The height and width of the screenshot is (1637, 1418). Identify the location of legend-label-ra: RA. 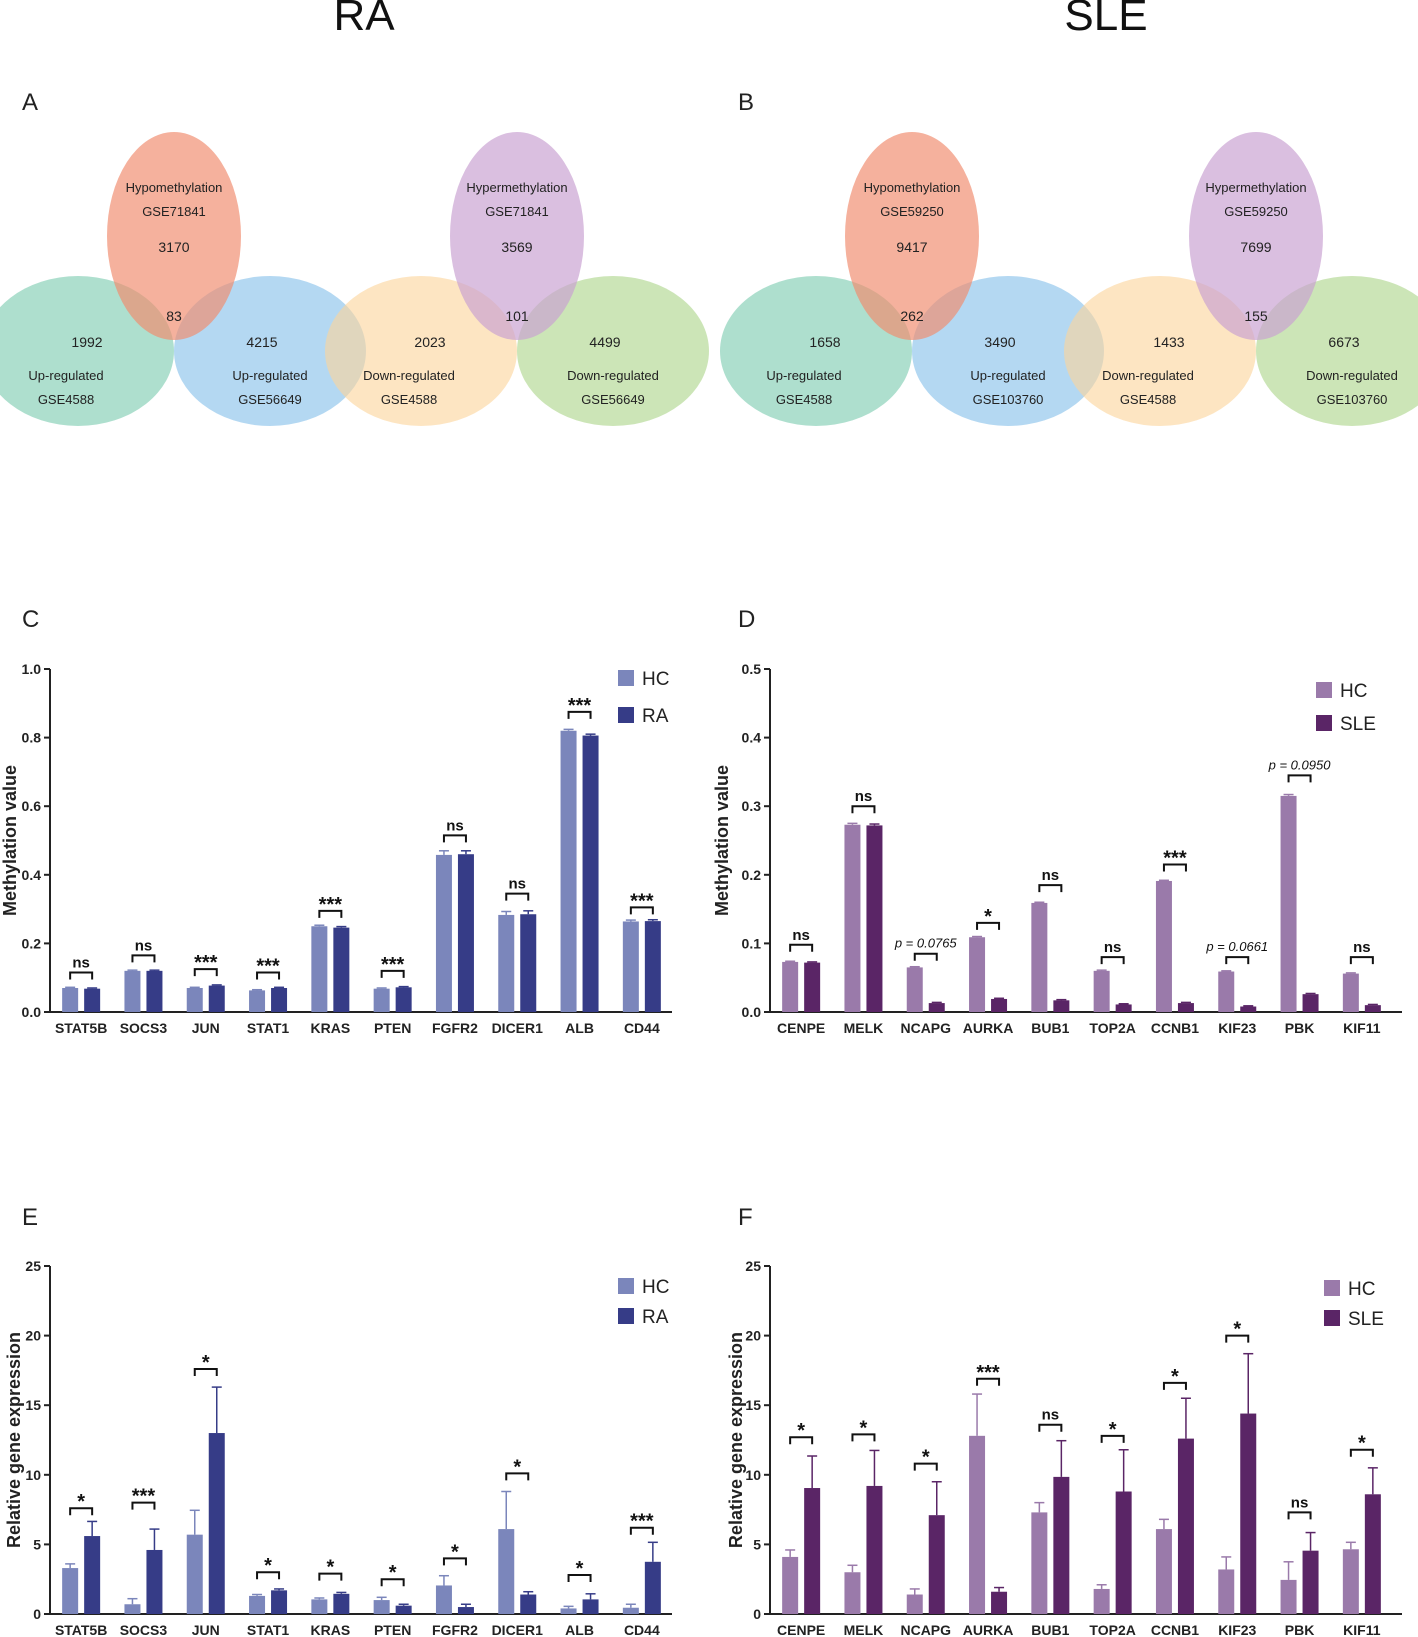
(655, 1317).